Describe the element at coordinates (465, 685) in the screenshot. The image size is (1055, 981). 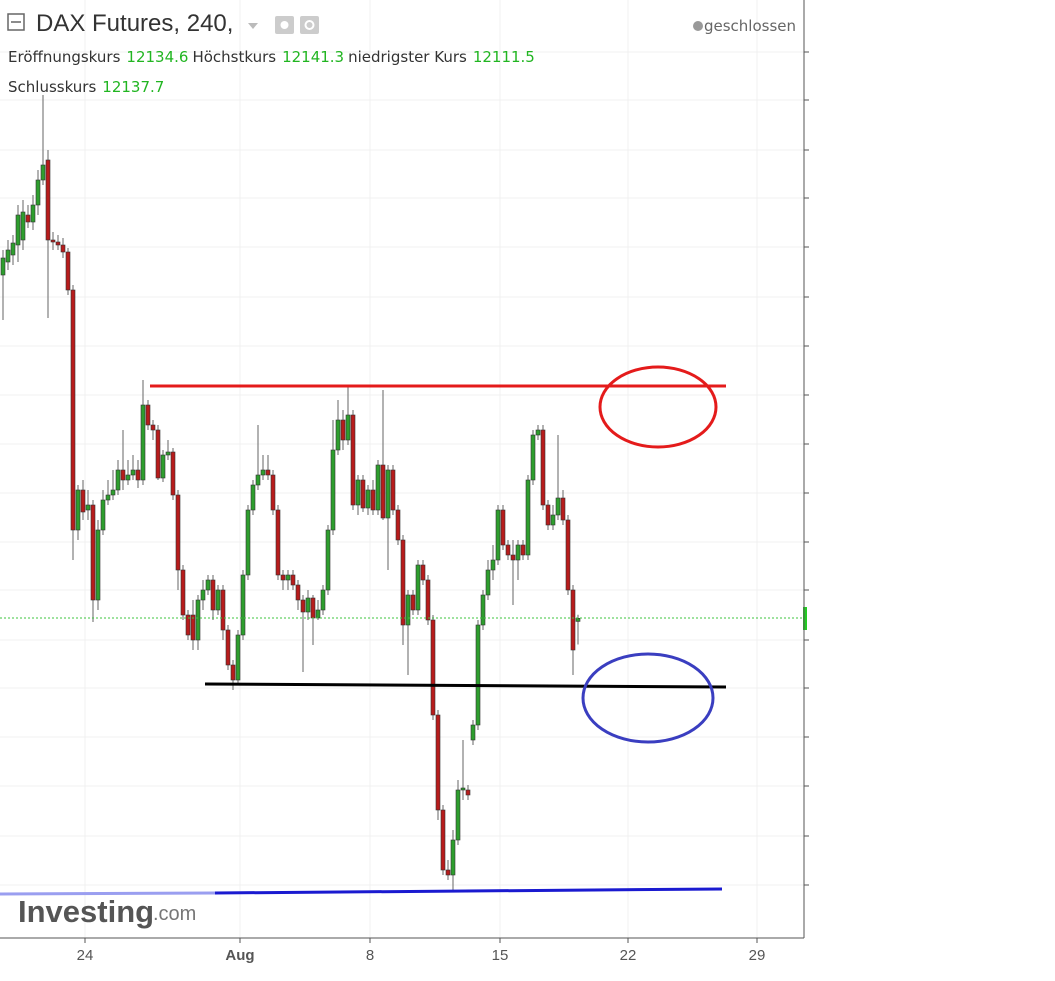
I see `support-line` at that location.